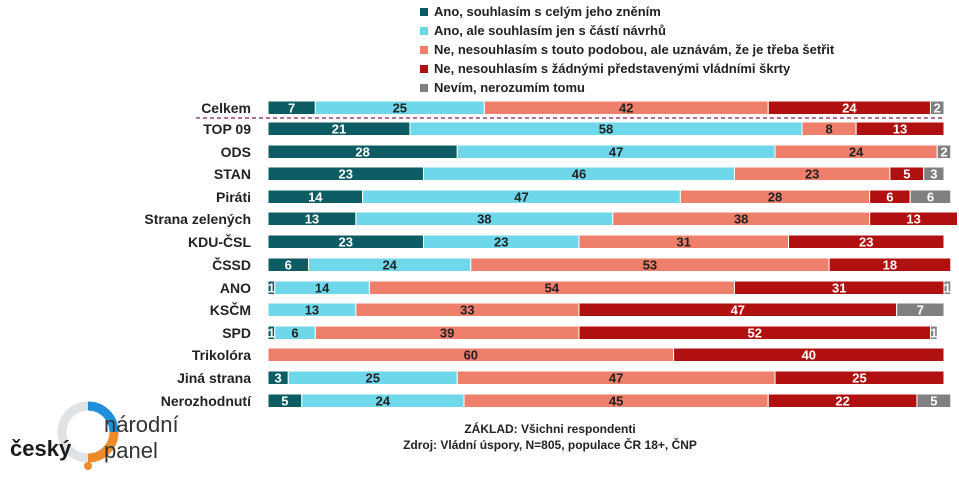  I want to click on category-label: Strana zelených, so click(197, 219).